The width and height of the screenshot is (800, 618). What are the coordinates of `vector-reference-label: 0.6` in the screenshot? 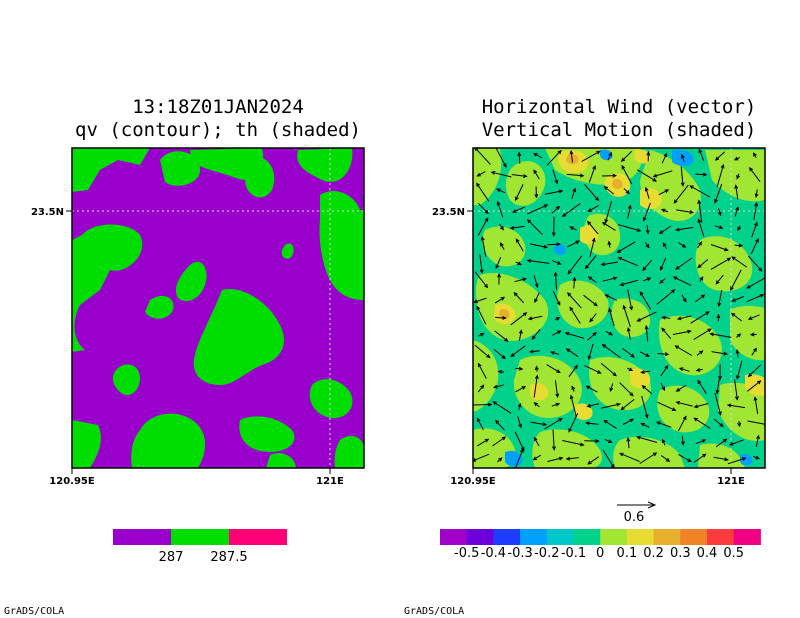 It's located at (634, 517).